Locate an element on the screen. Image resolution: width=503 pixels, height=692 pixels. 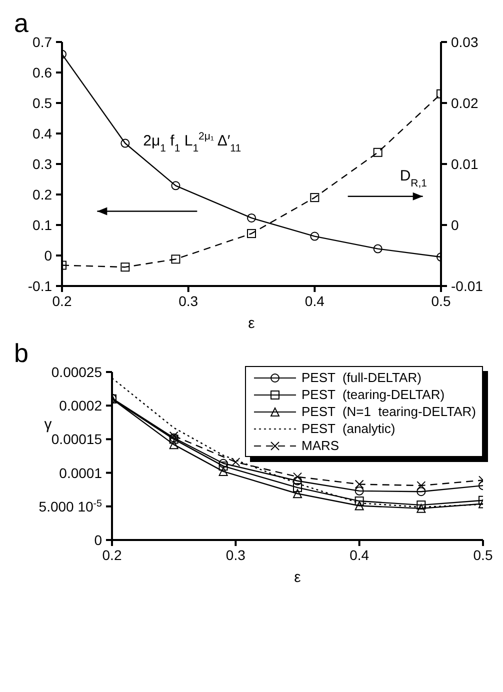
chart-title: a is located at coordinates (21, 23).